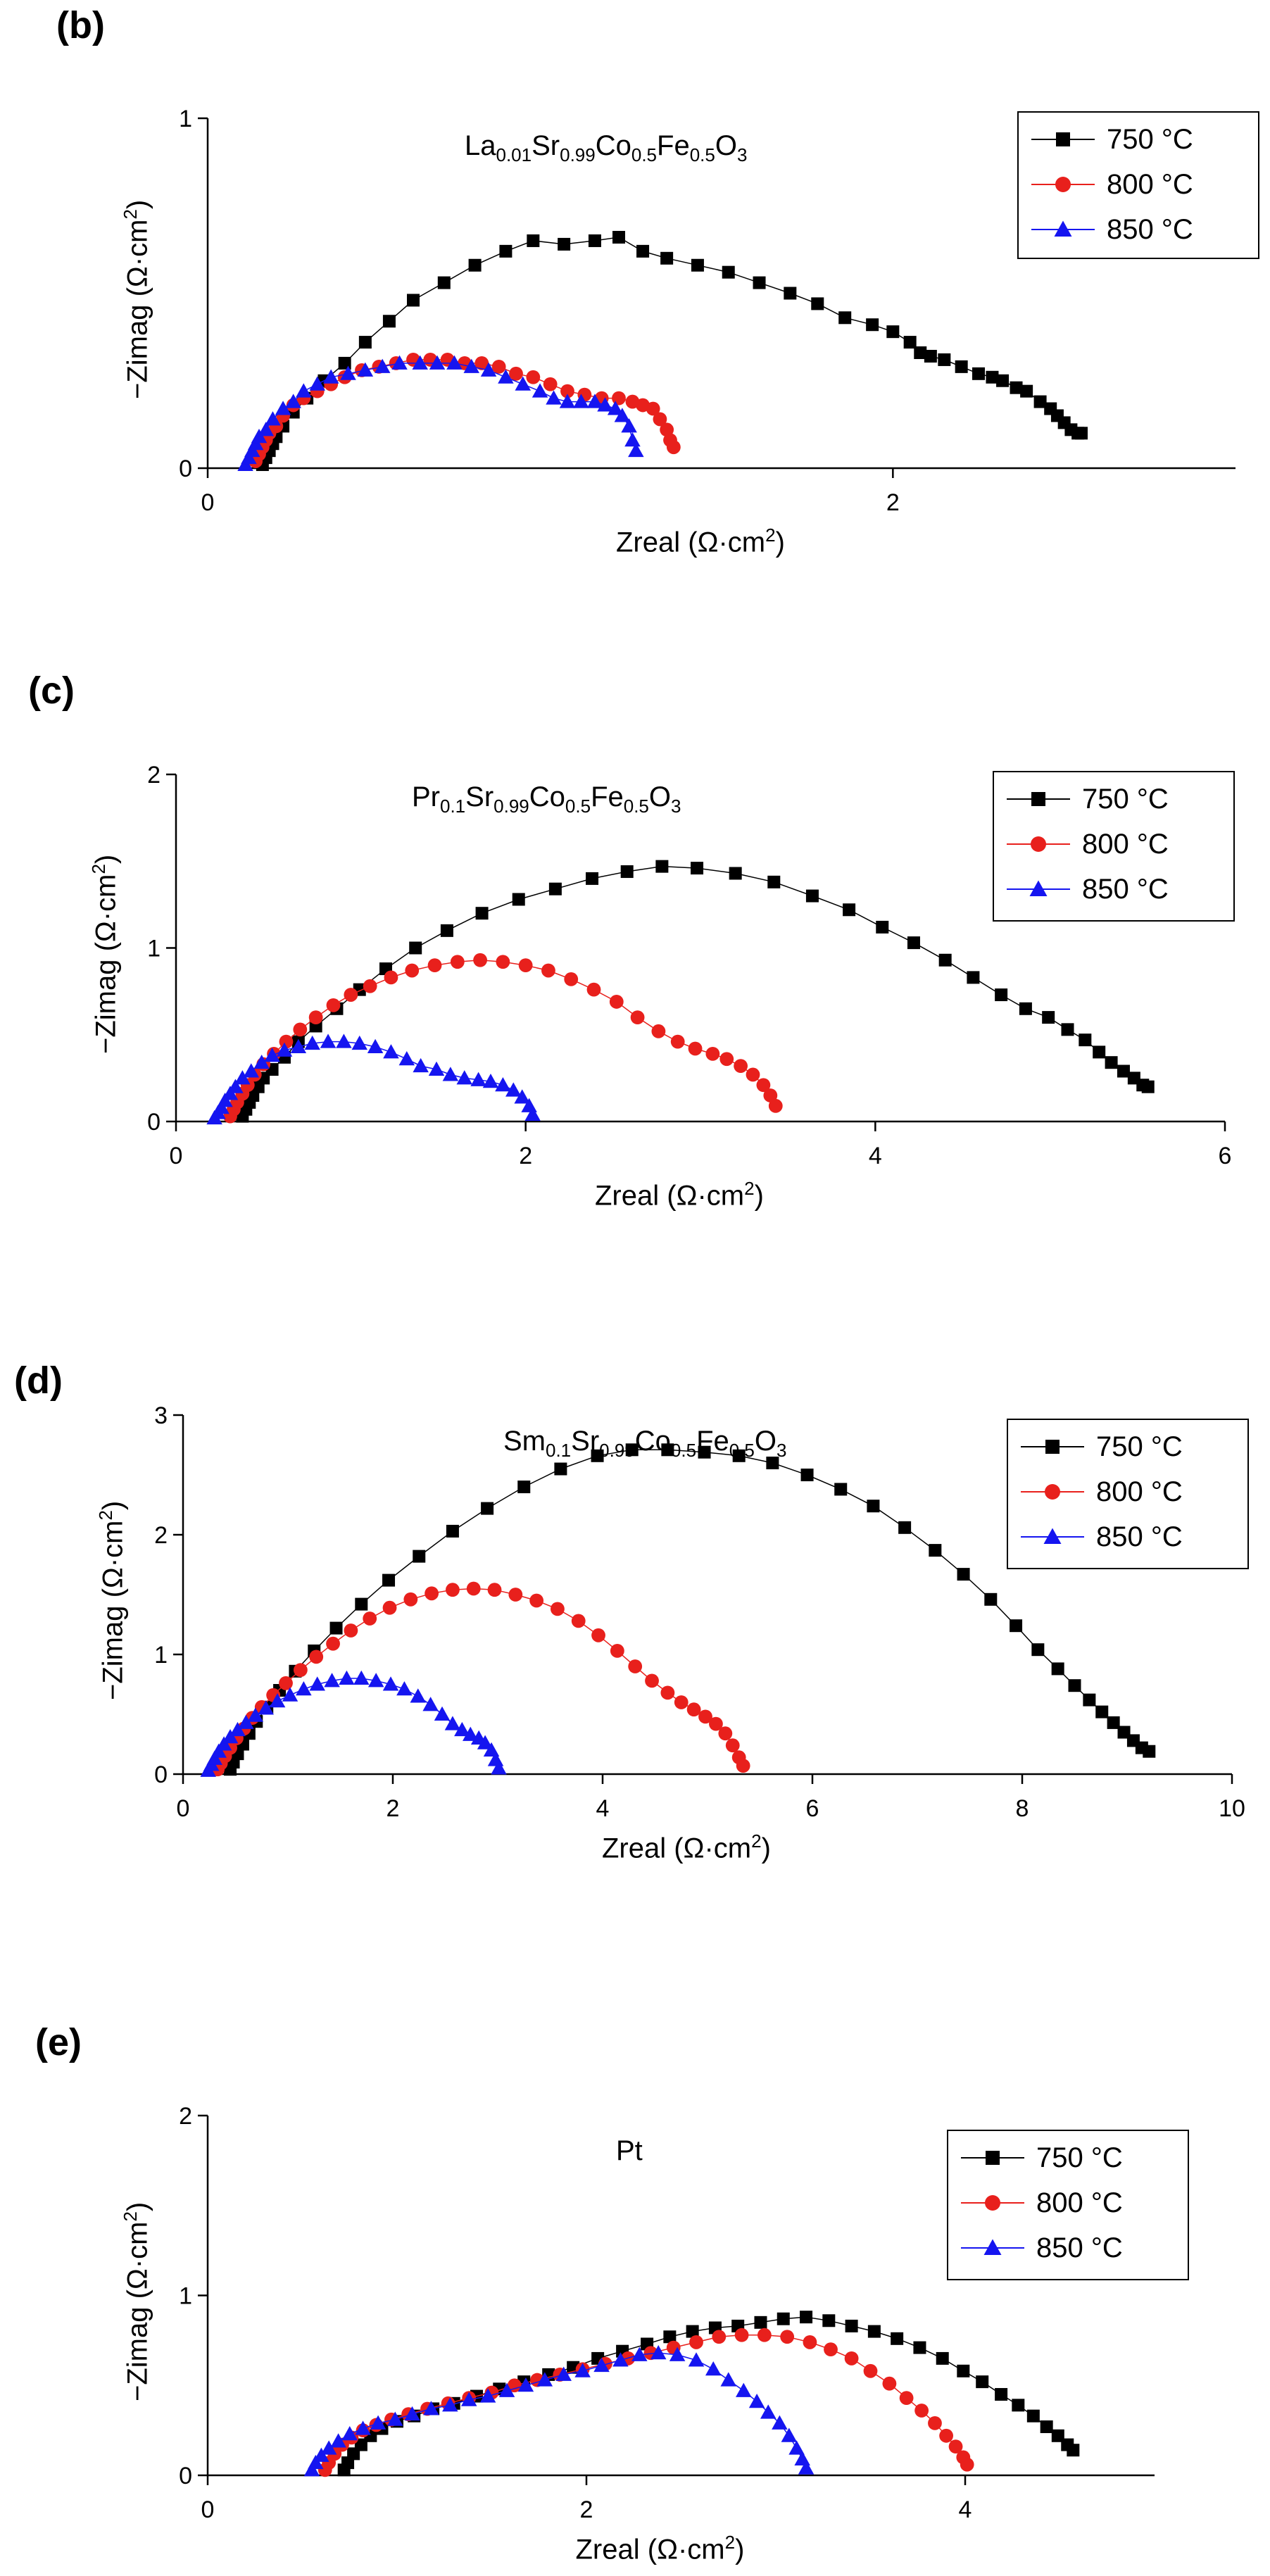  I want to click on legend-entry: 750 °C, so click(1127, 1446).